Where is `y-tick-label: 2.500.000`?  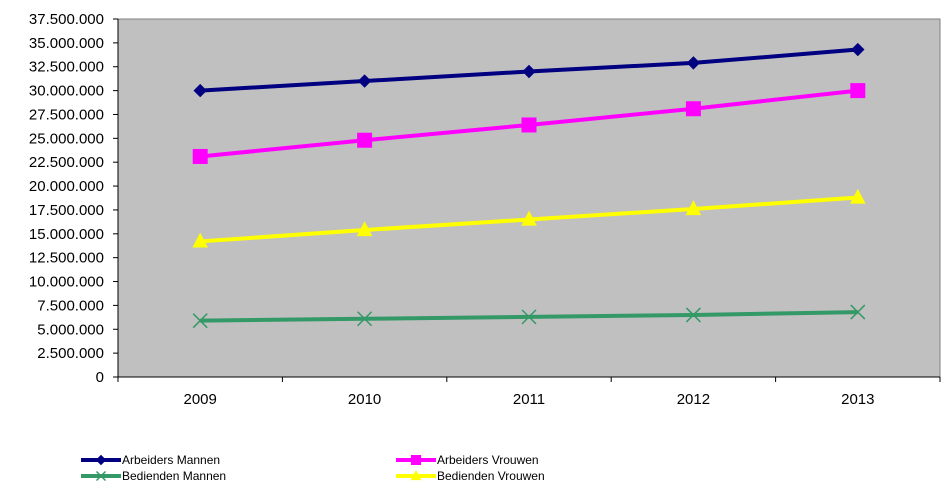 y-tick-label: 2.500.000 is located at coordinates (70, 353).